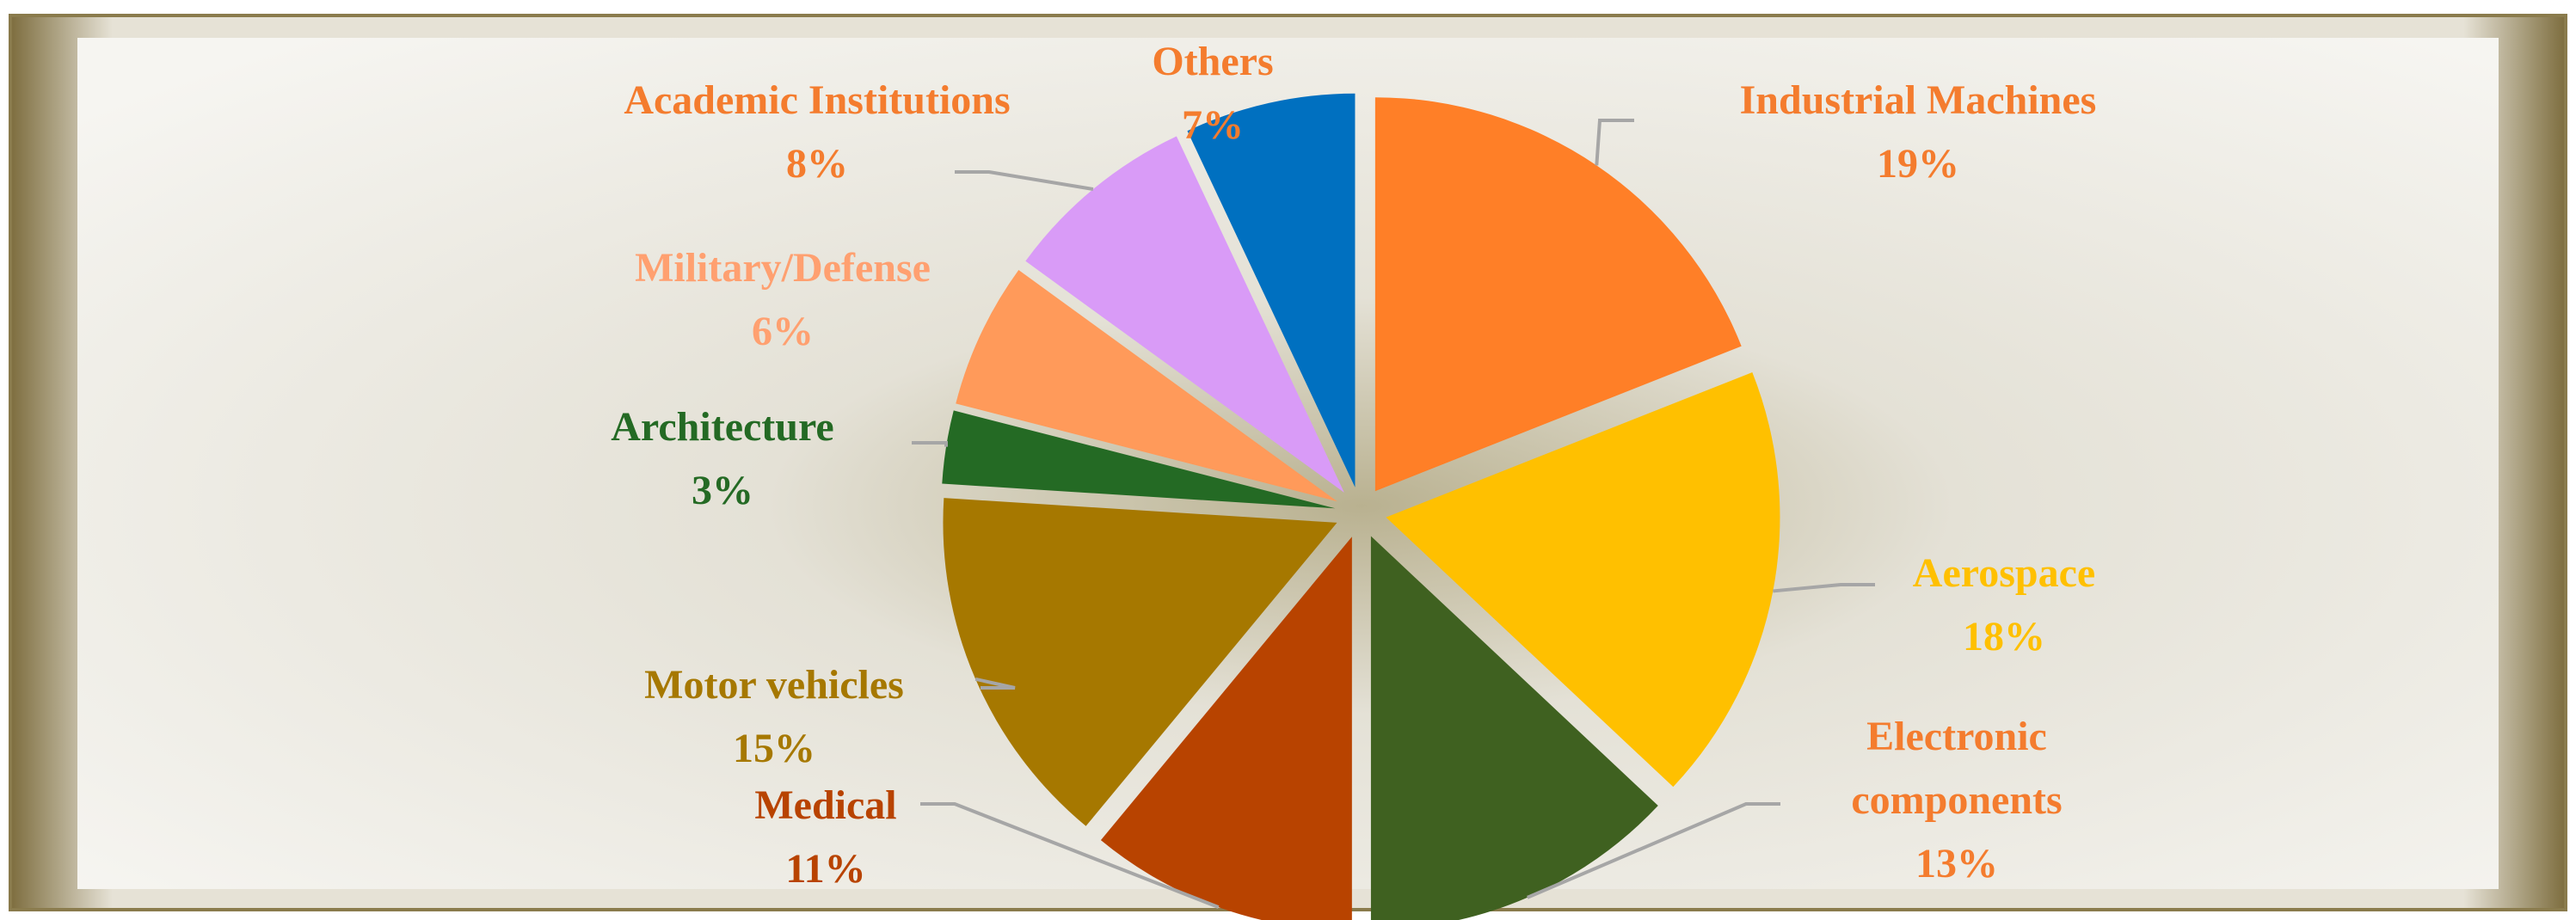  What do you see at coordinates (1918, 164) in the screenshot?
I see `value-label: 19%` at bounding box center [1918, 164].